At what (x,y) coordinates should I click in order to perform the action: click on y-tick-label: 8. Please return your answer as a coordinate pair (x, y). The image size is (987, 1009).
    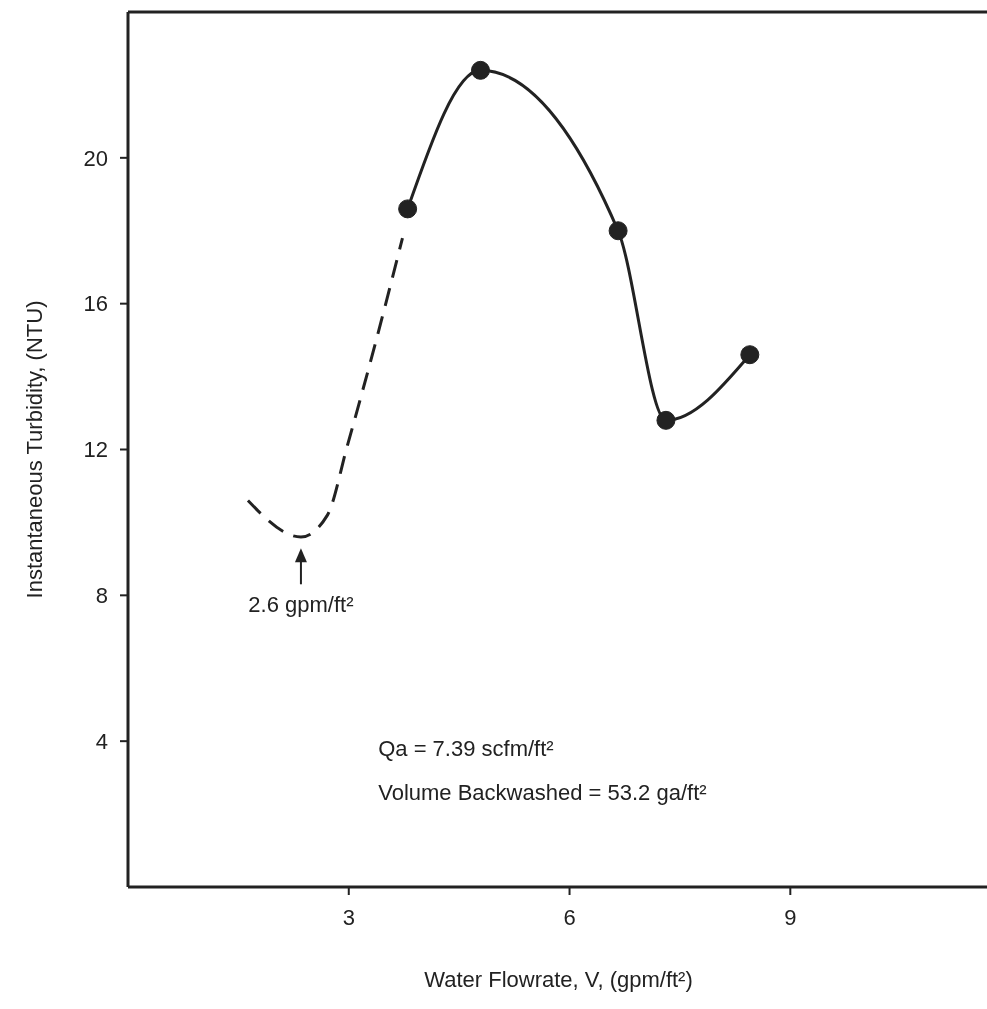
    Looking at the image, I should click on (101, 596).